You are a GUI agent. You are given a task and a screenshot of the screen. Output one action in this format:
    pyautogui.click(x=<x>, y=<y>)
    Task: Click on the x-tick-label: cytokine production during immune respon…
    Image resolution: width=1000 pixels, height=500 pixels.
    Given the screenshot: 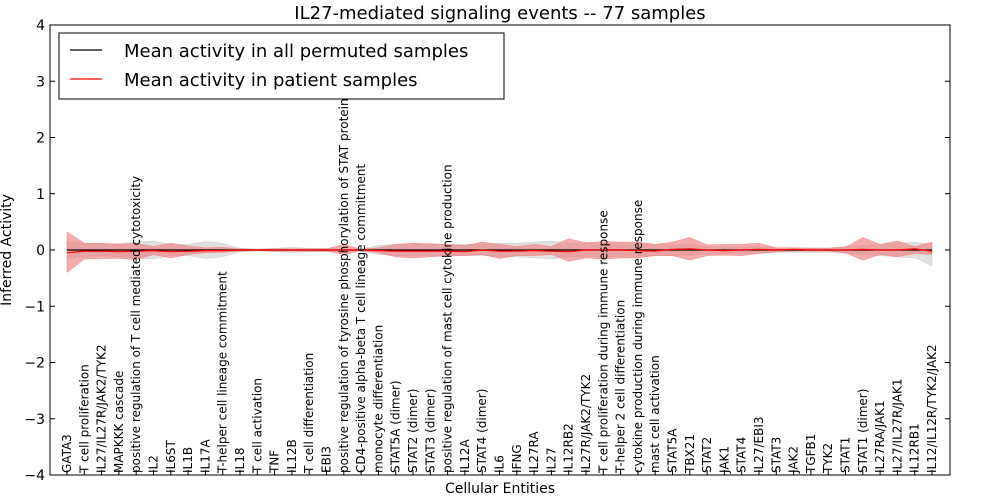 What is the action you would take?
    pyautogui.click(x=638, y=336)
    